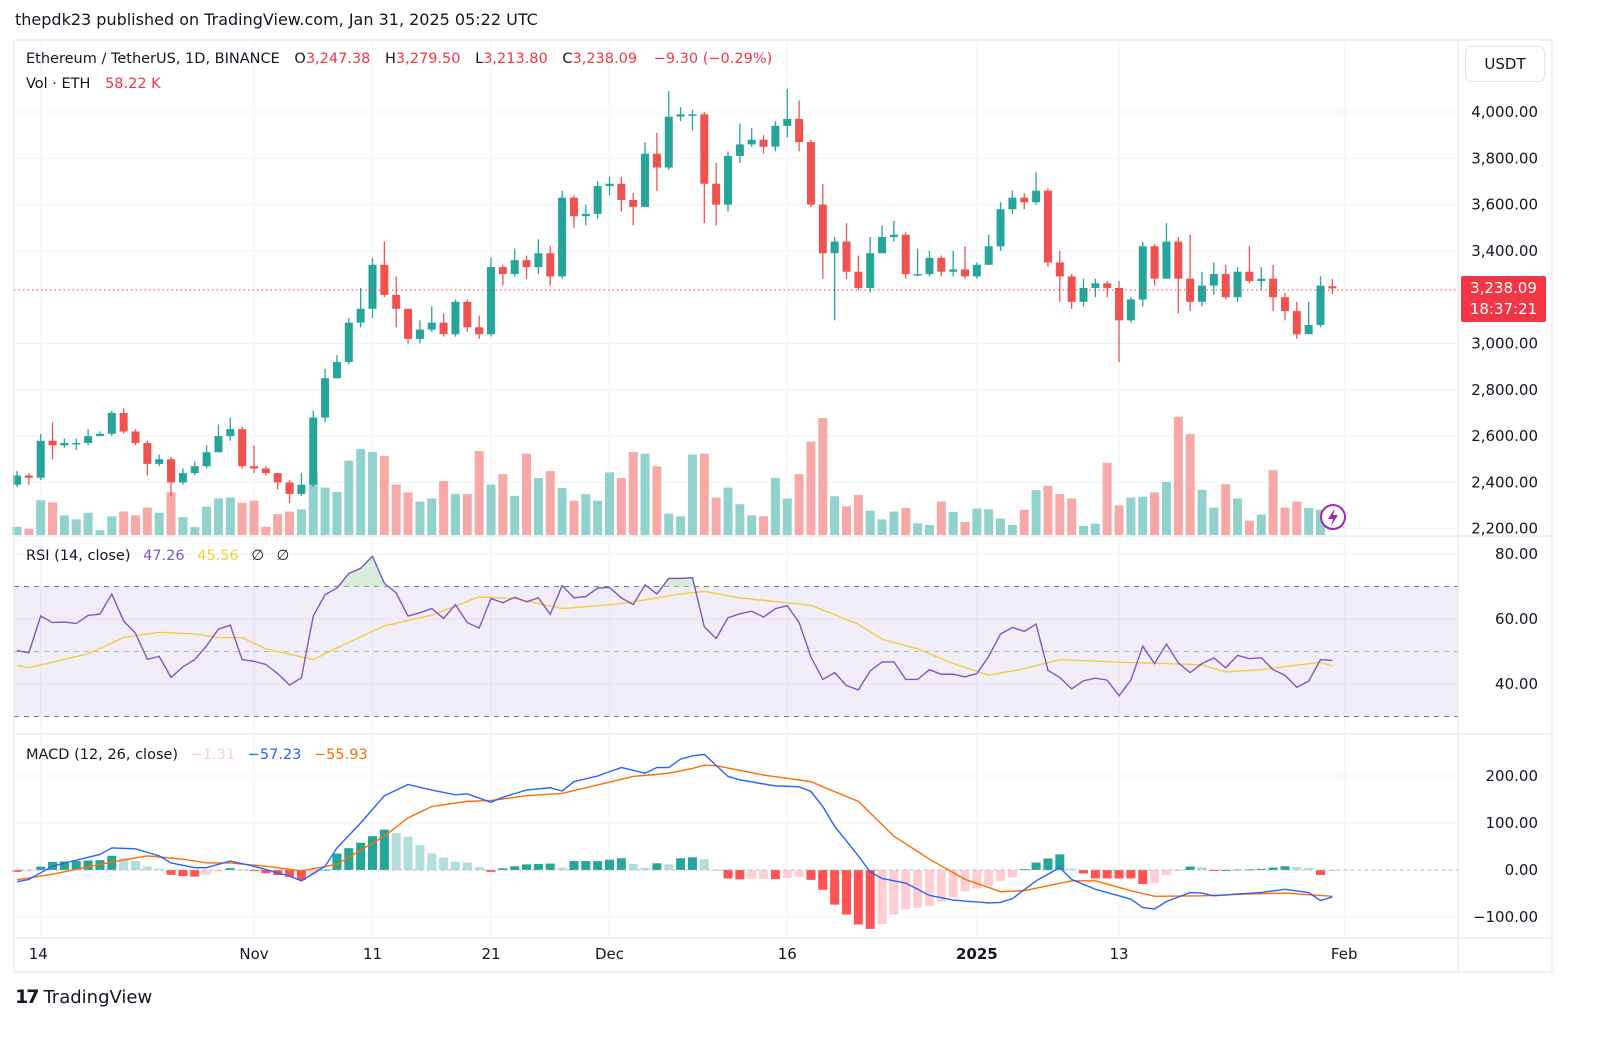 The height and width of the screenshot is (1045, 1600). What do you see at coordinates (1333, 517) in the screenshot?
I see `lightning-icon` at bounding box center [1333, 517].